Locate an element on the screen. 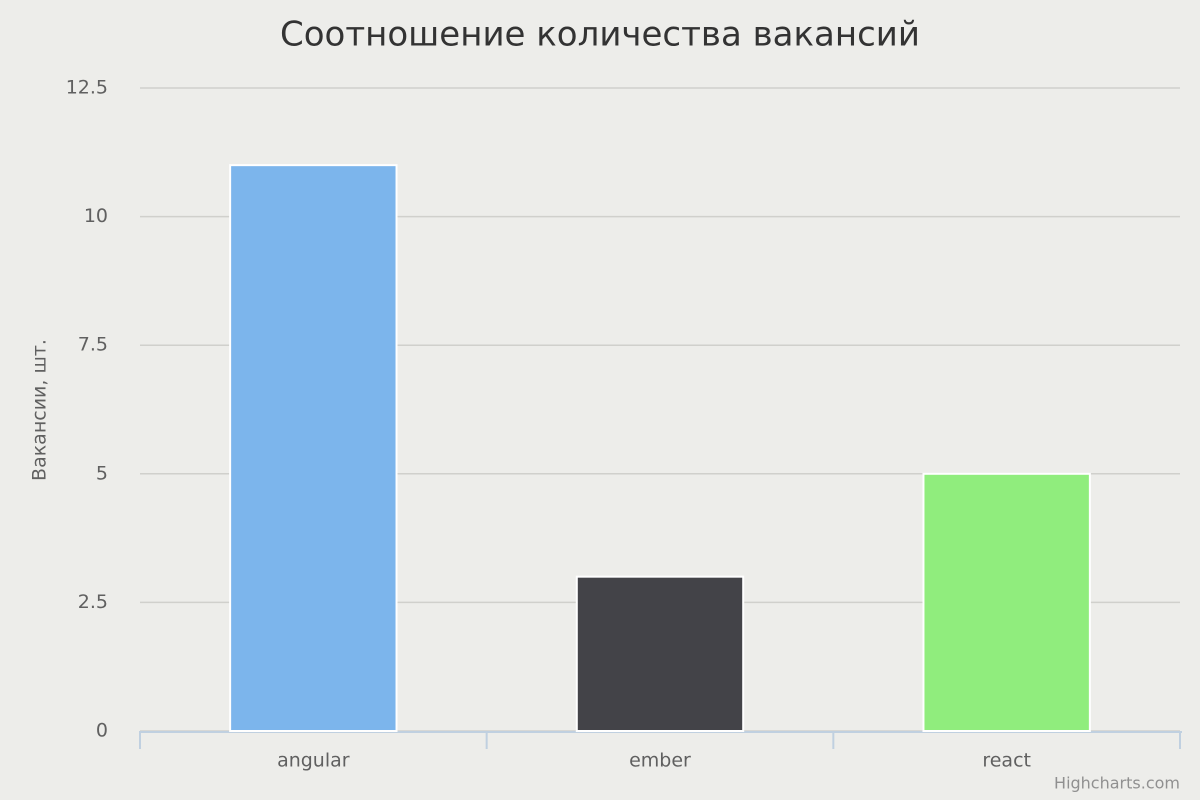 This screenshot has width=1200, height=800. credits: Highcharts.com is located at coordinates (1117, 783).